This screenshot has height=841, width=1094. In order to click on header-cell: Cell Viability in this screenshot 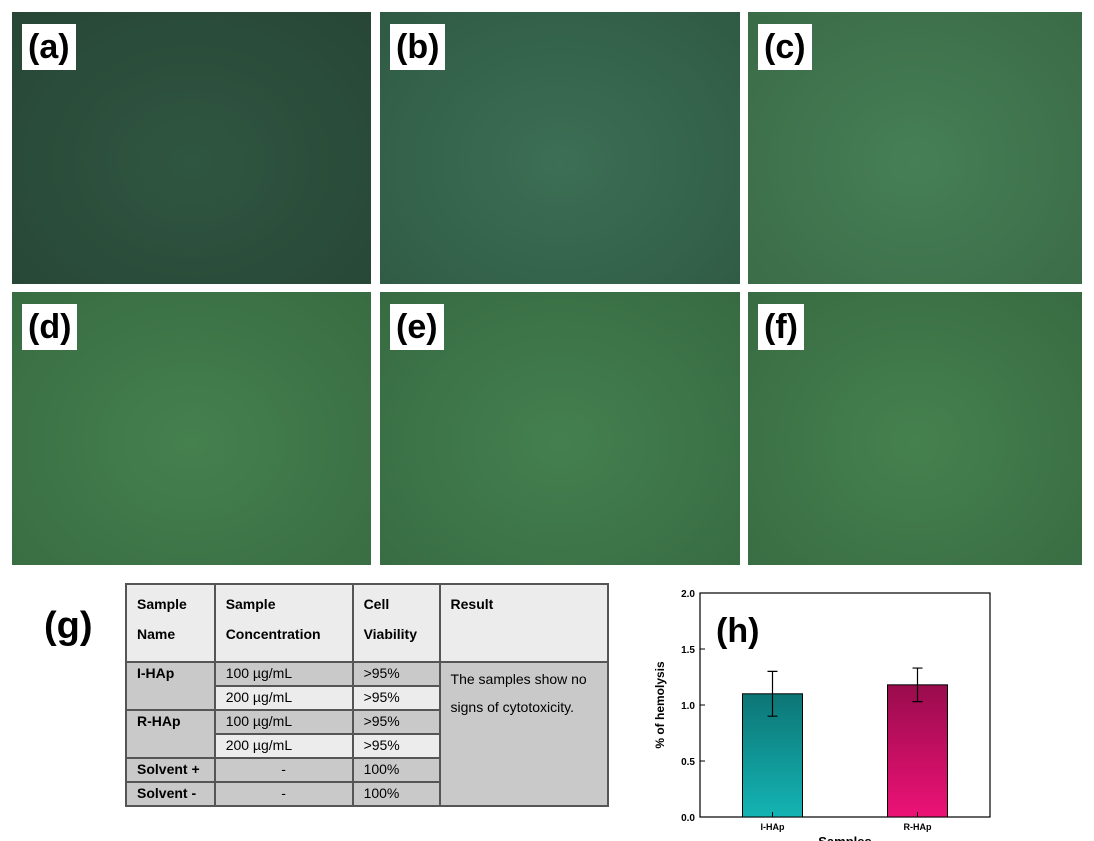, I will do `click(396, 623)`.